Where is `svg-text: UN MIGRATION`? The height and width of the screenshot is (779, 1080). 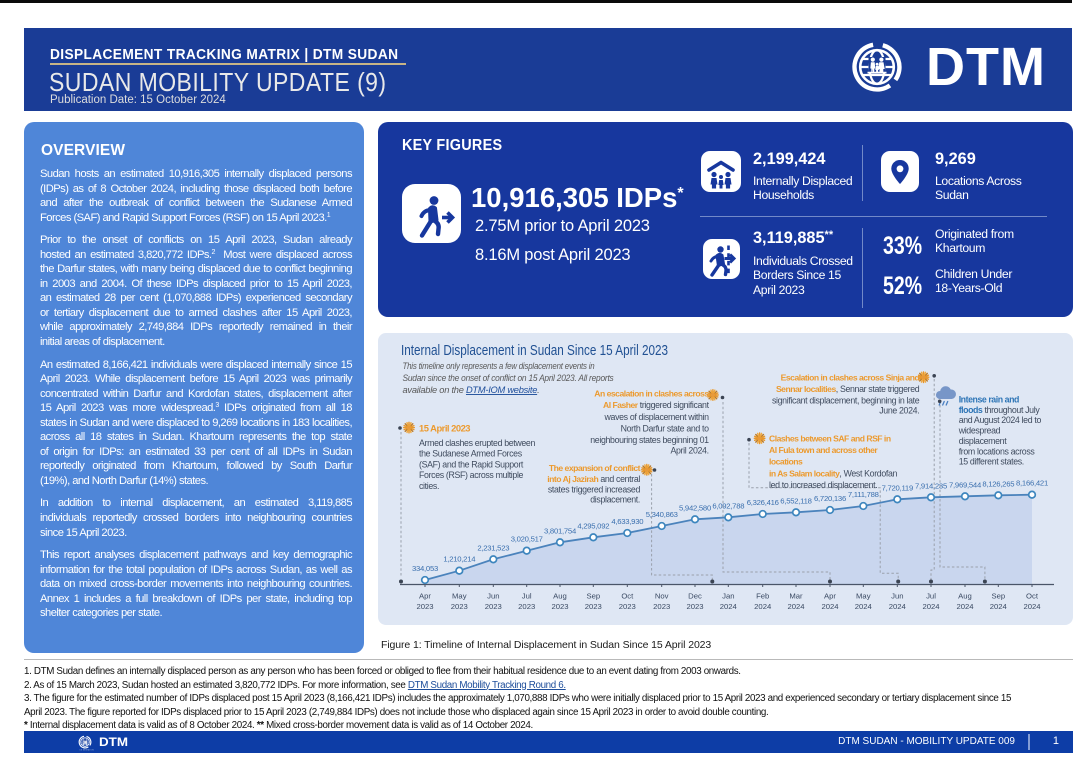 svg-text: UN MIGRATION is located at coordinates (87, 750).